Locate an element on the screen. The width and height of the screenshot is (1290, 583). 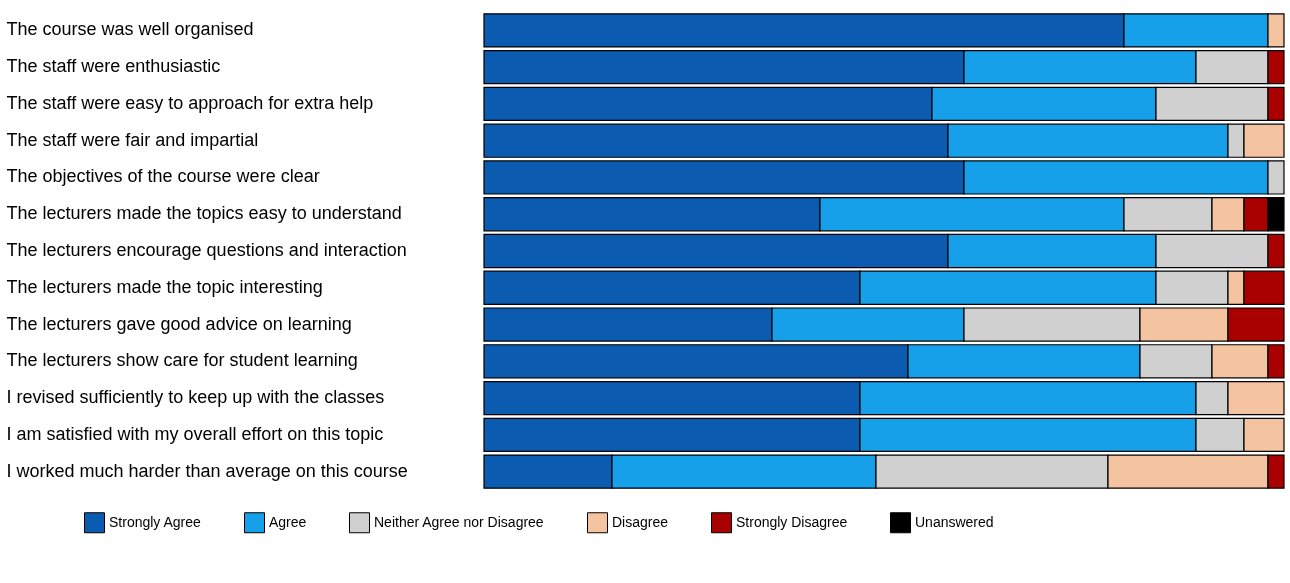
y-tick-label: The objectives of the course were clear is located at coordinates (163, 176).